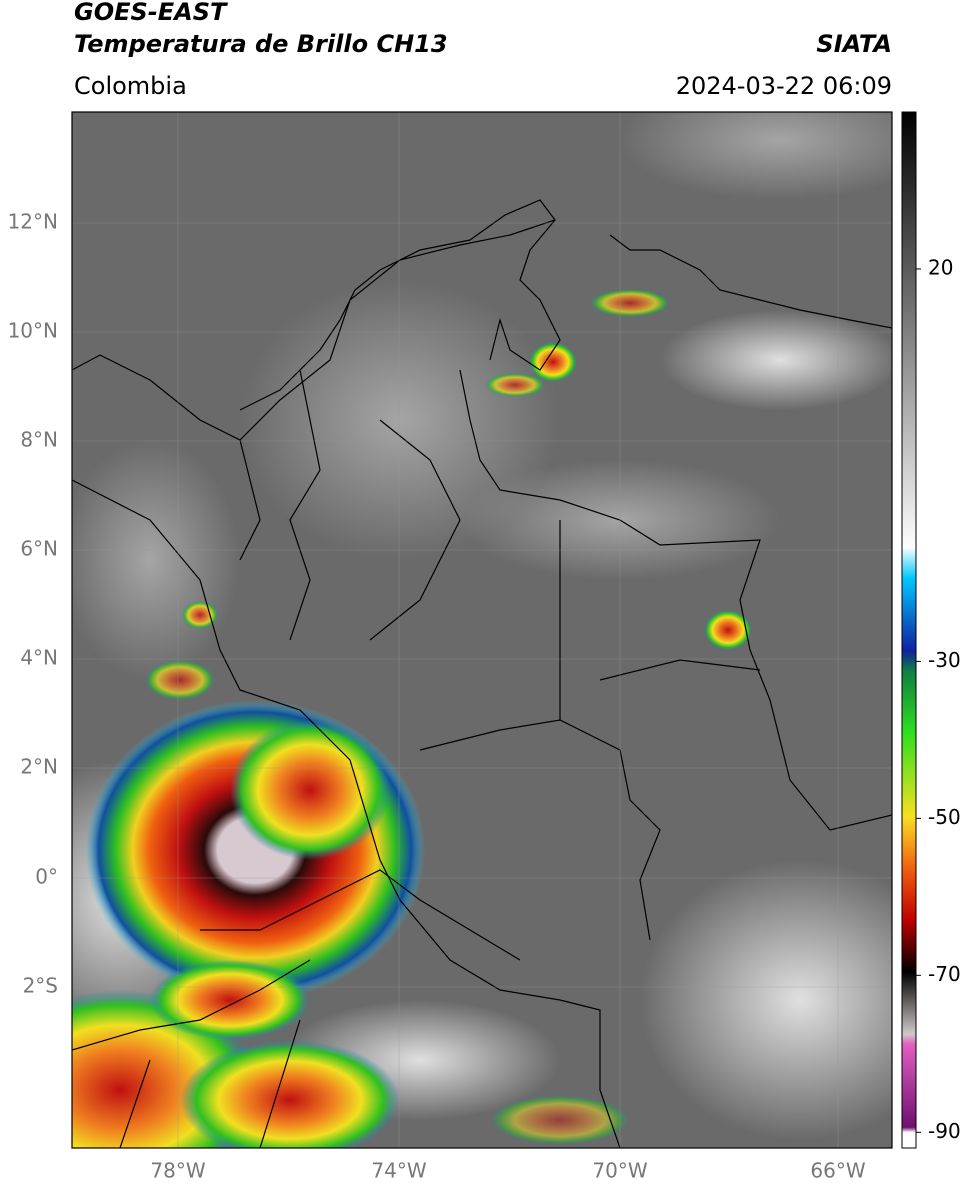  Describe the element at coordinates (619, 1171) in the screenshot. I see `lon-label: 70°W` at that location.